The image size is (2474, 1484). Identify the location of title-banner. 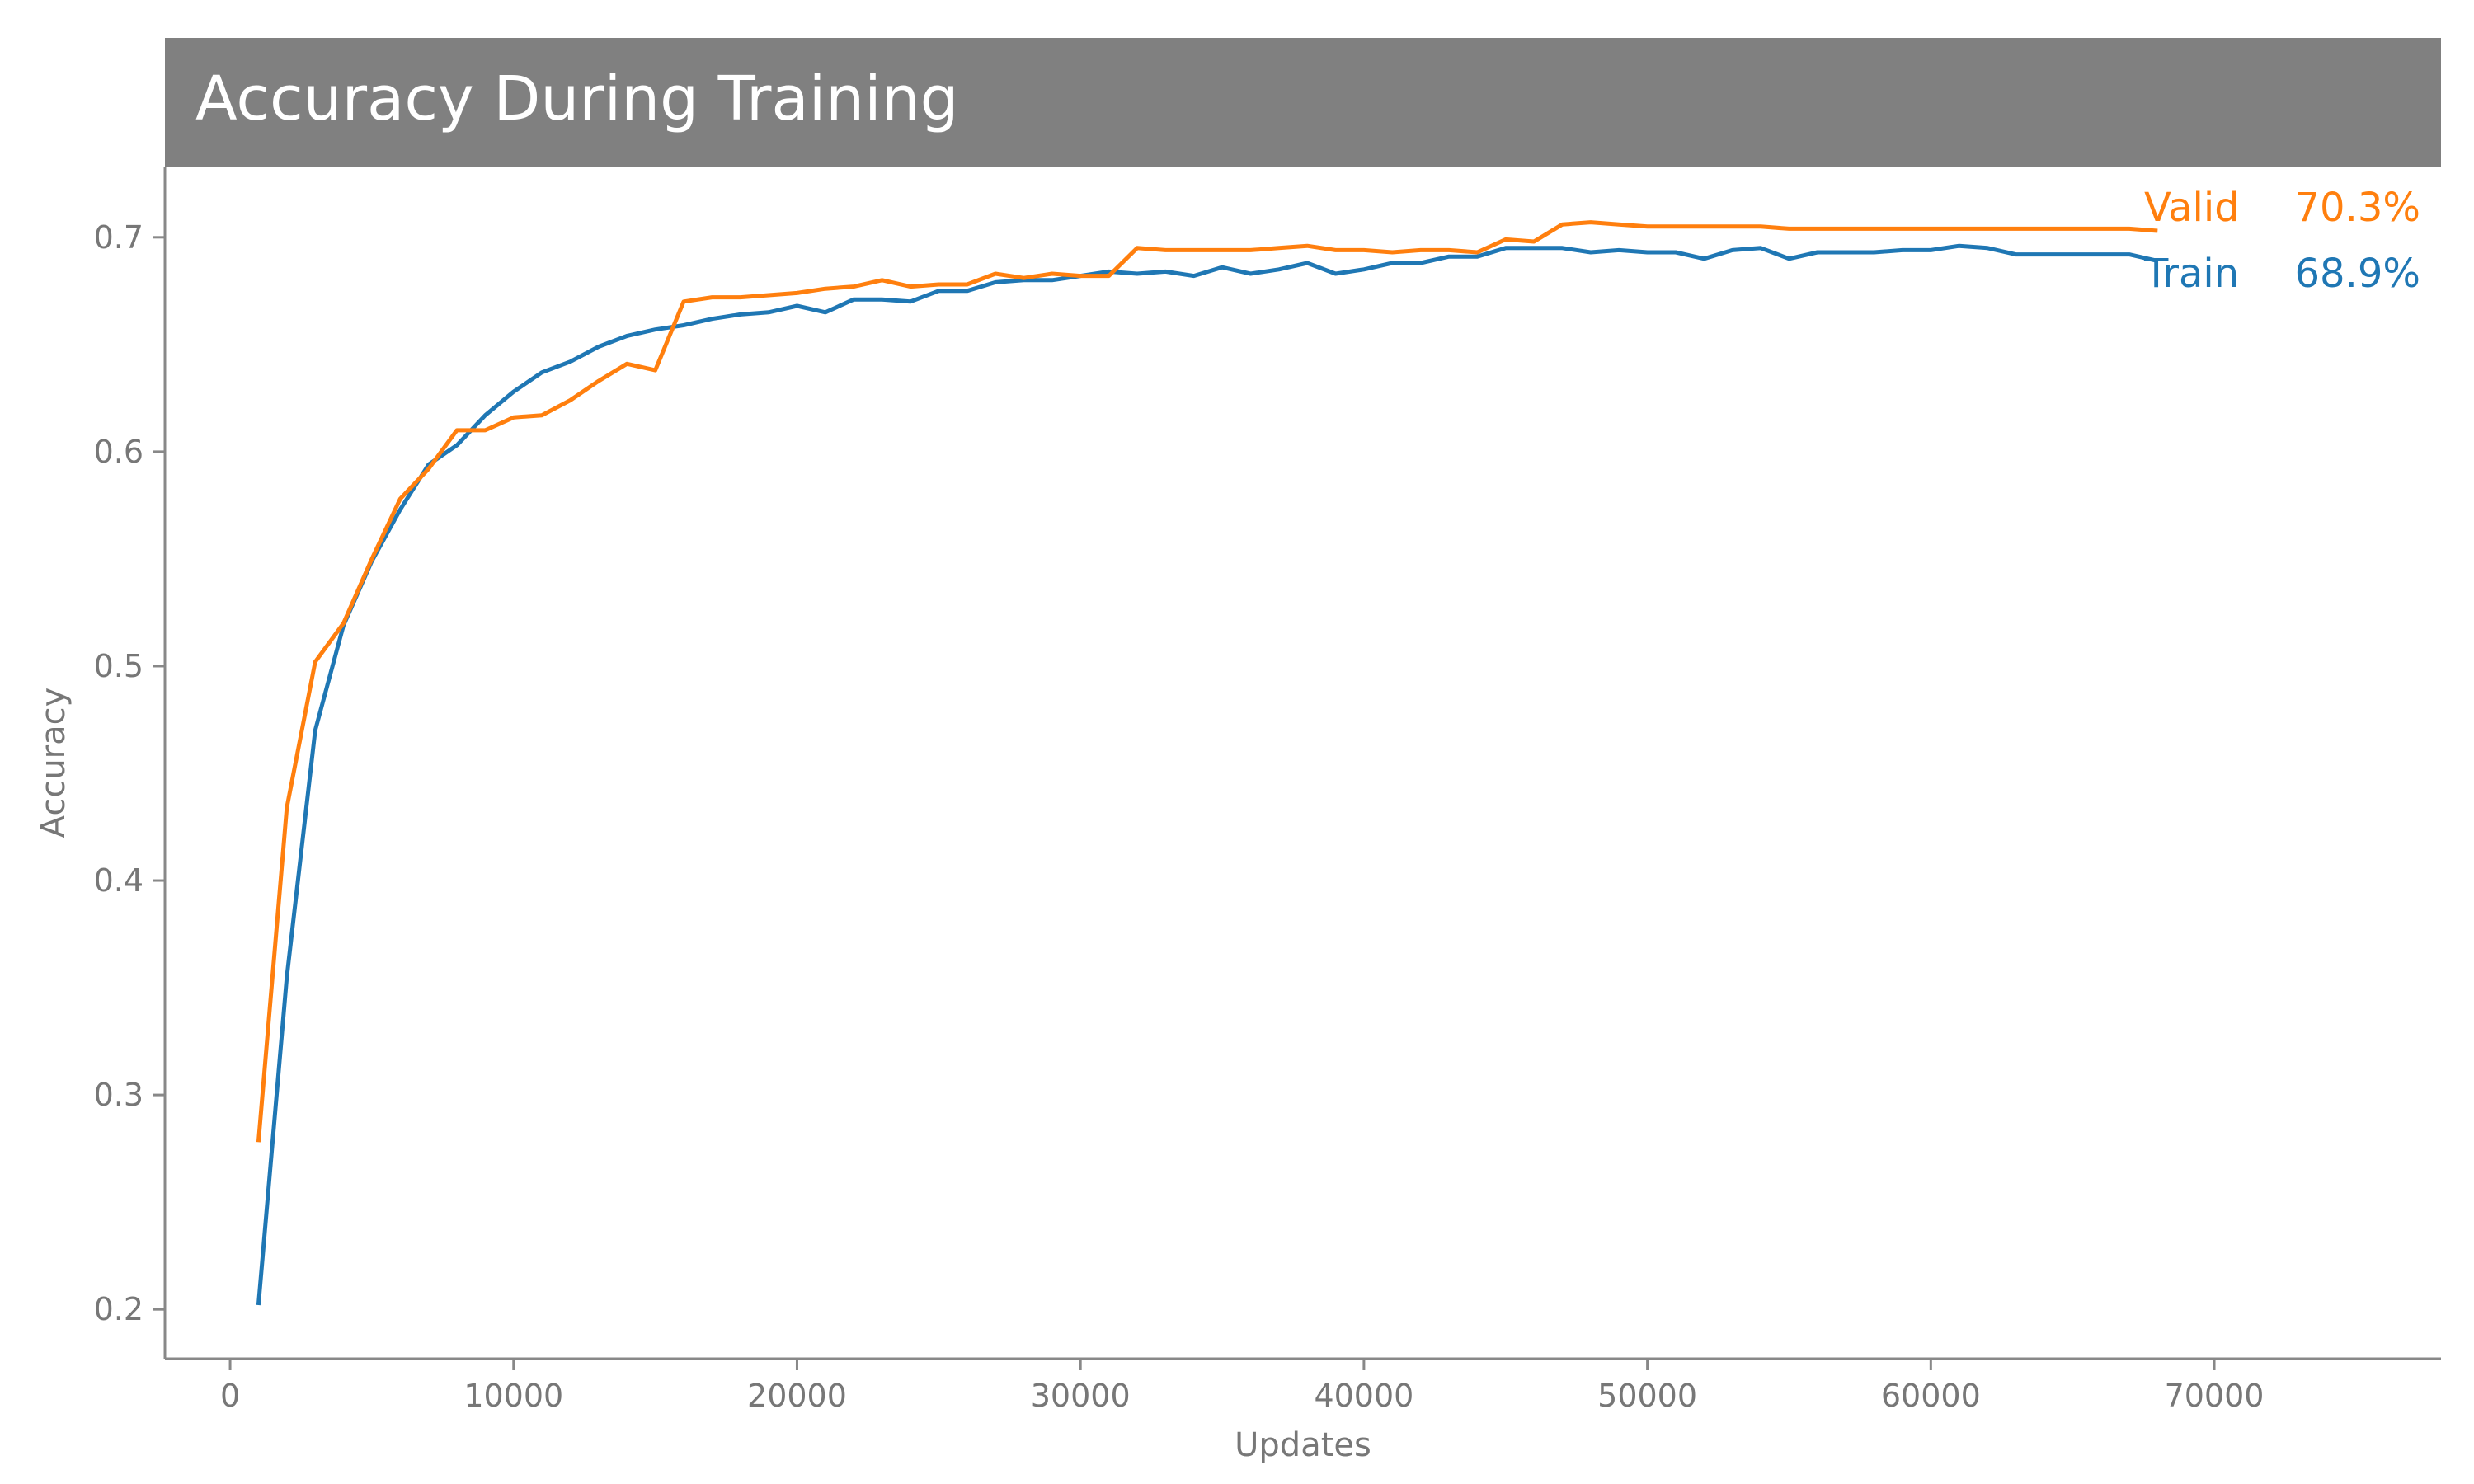
(1303, 102).